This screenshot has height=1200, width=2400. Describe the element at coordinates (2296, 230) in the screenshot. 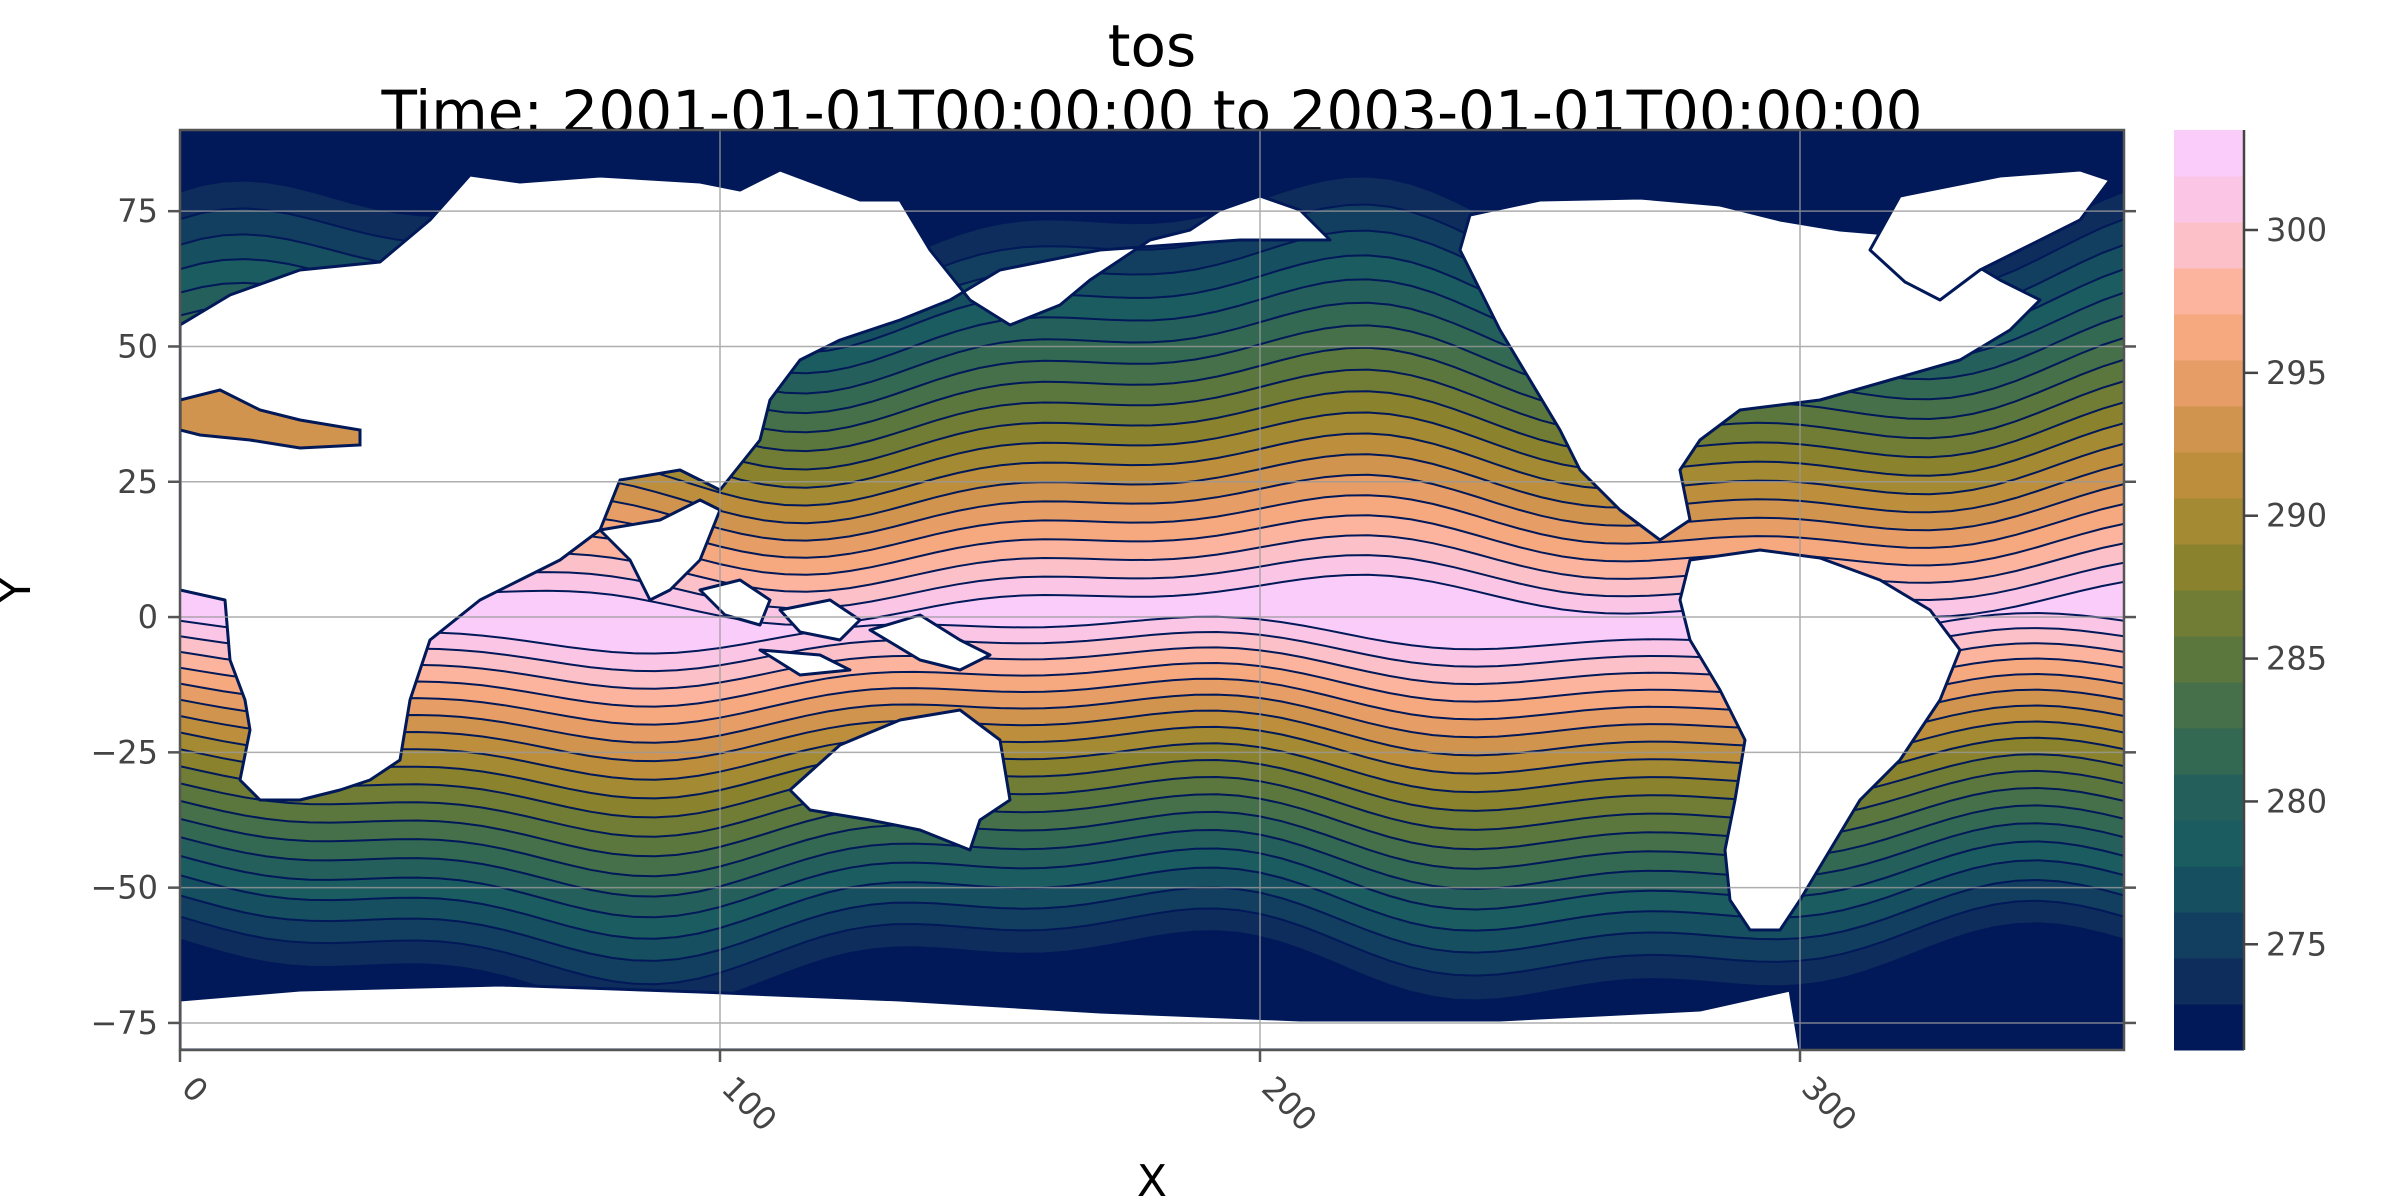

I see `colorbar-tick-label: 300` at that location.